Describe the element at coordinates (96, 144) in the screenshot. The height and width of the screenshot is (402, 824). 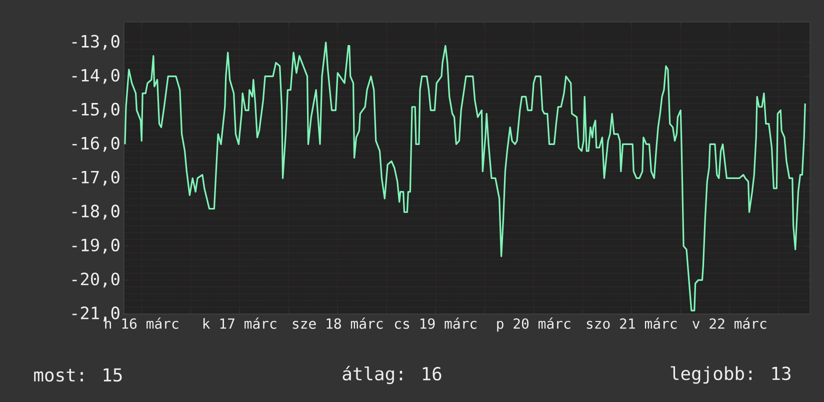
I see `y-tick-label: -16,0` at that location.